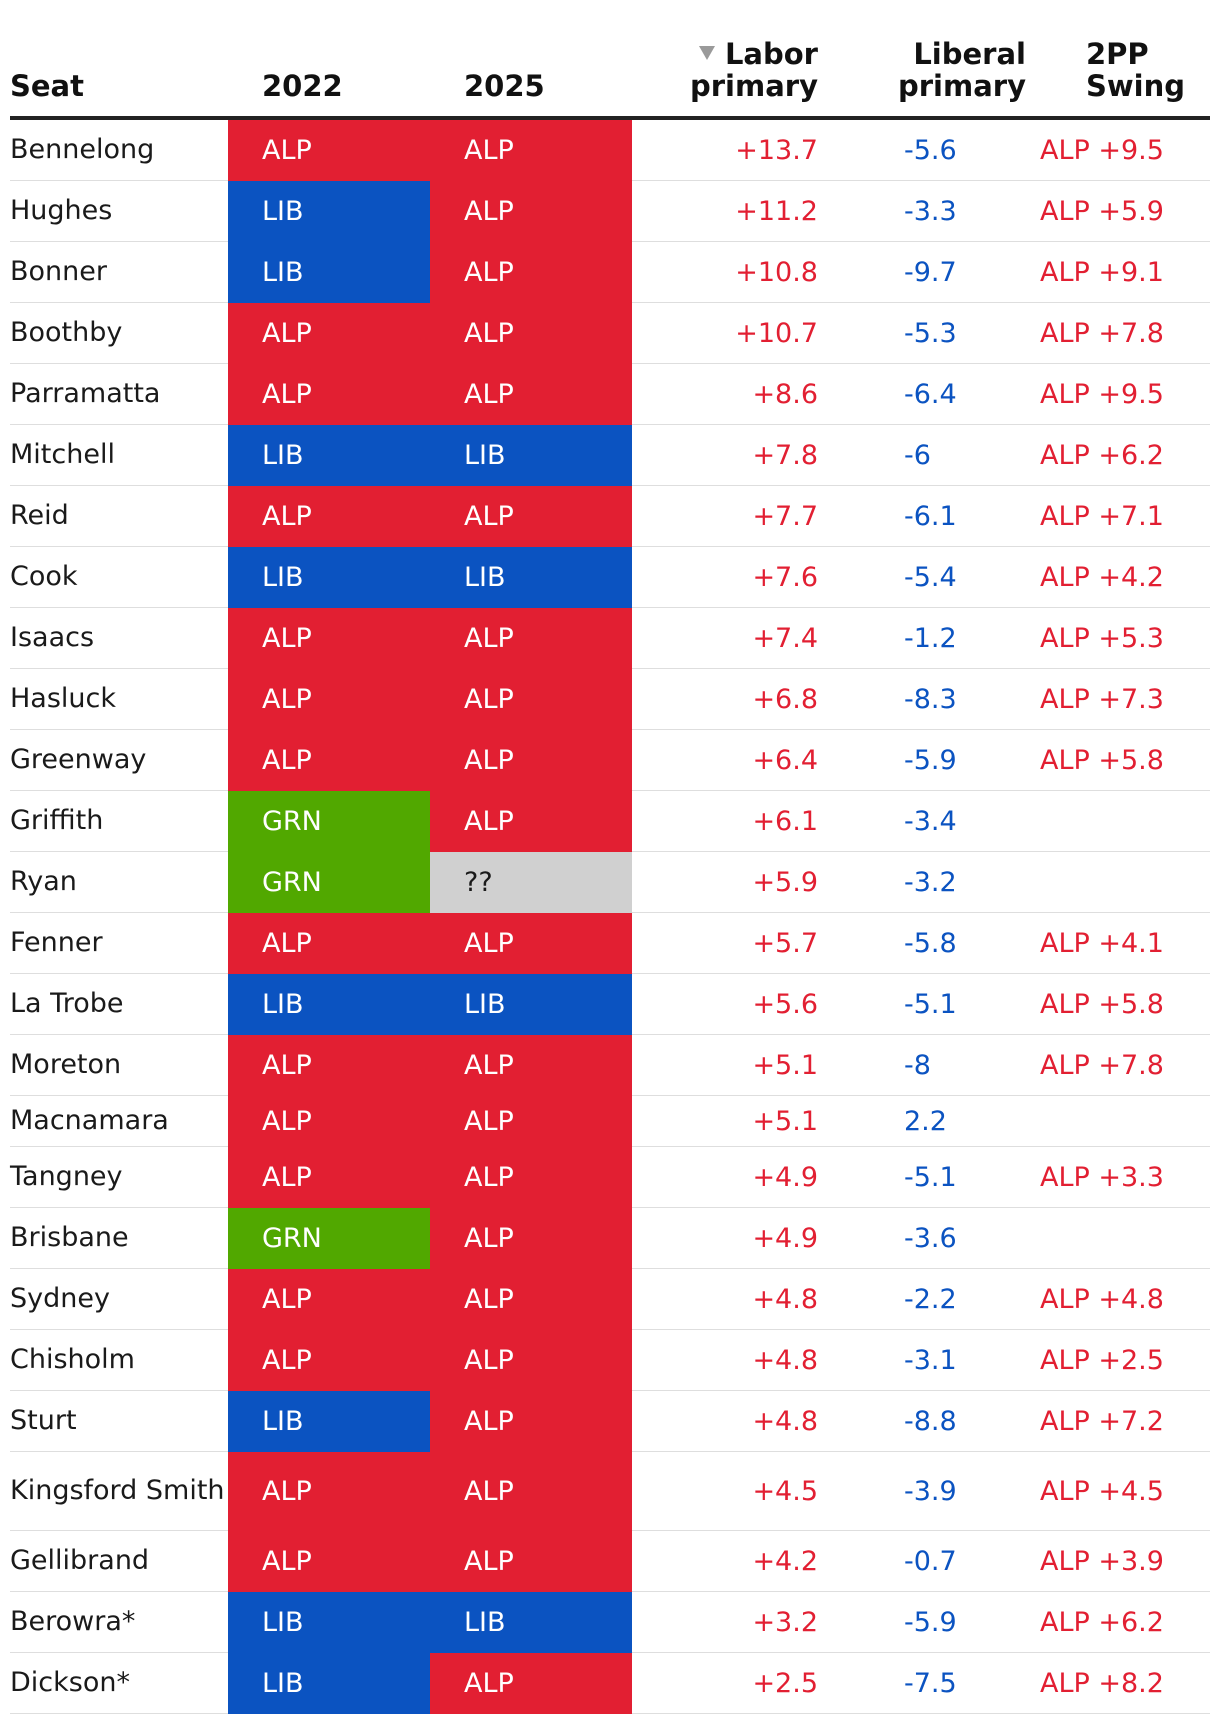 This screenshot has width=1220, height=1714. I want to click on liberal-primary-cell: -6, so click(922, 455).